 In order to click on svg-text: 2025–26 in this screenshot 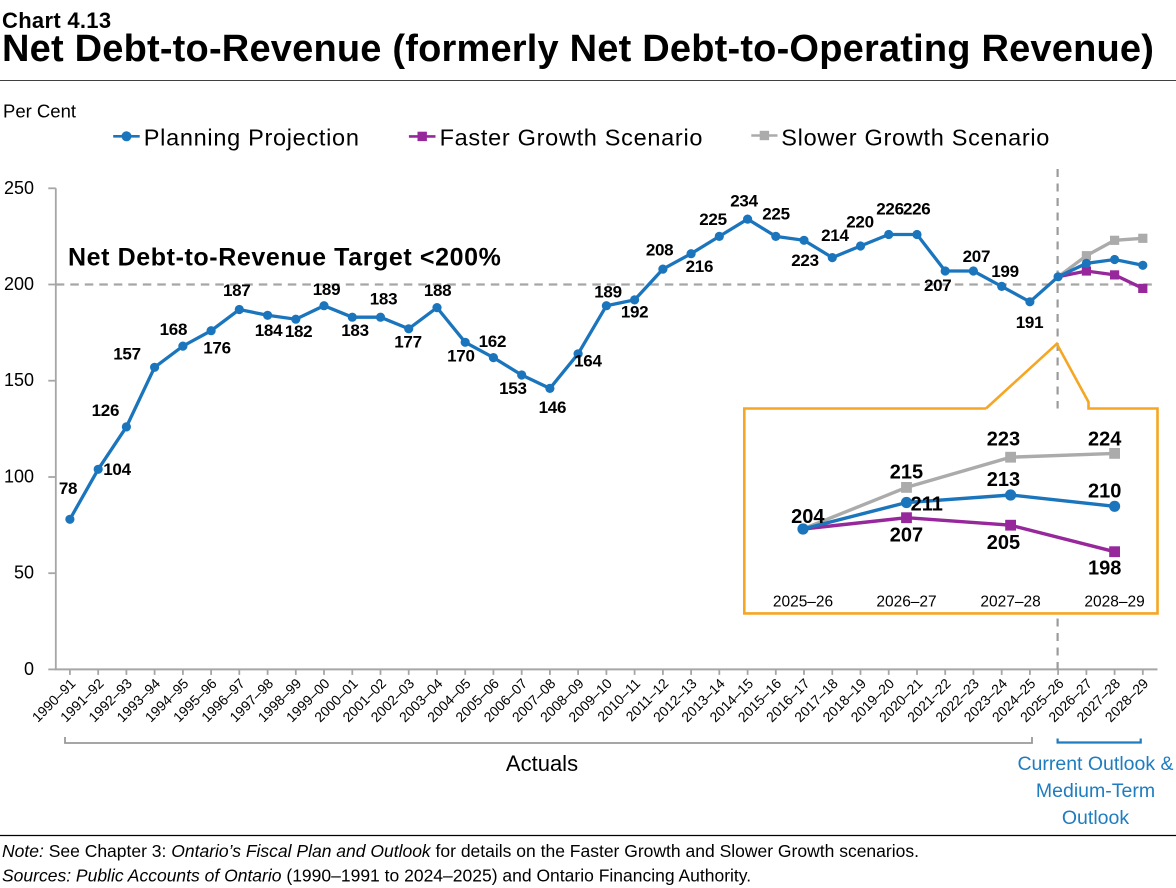, I will do `click(803, 602)`.